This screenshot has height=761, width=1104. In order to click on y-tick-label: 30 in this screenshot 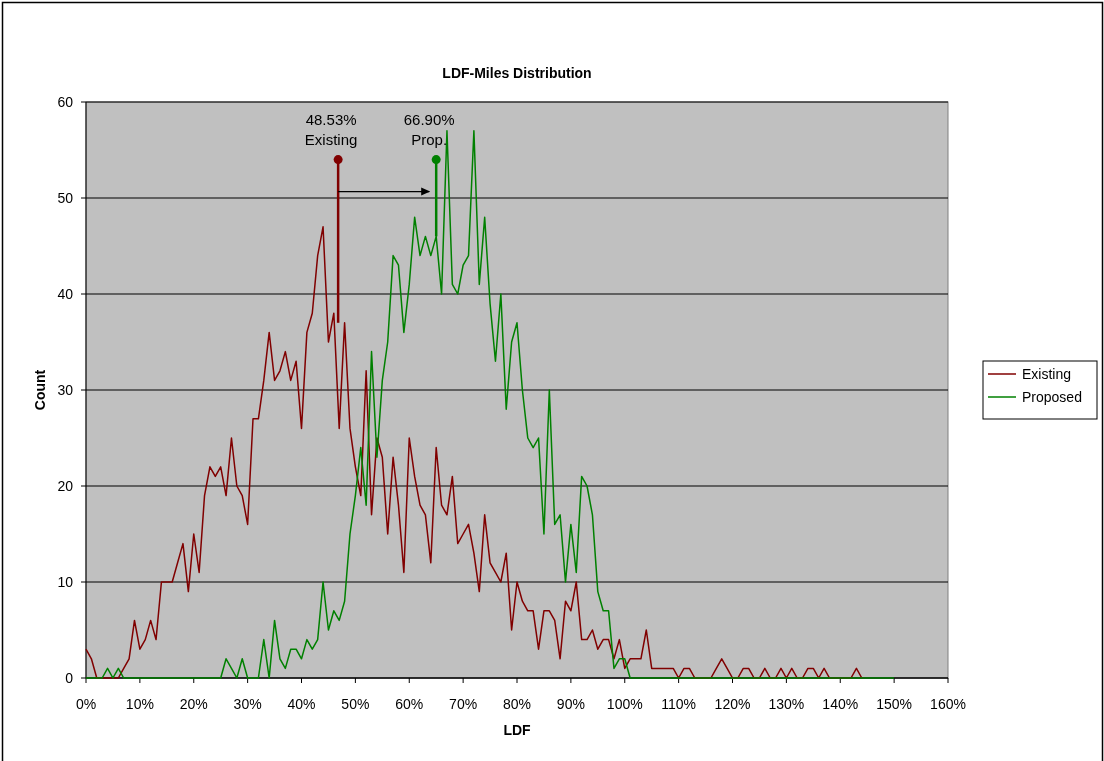, I will do `click(65, 389)`.